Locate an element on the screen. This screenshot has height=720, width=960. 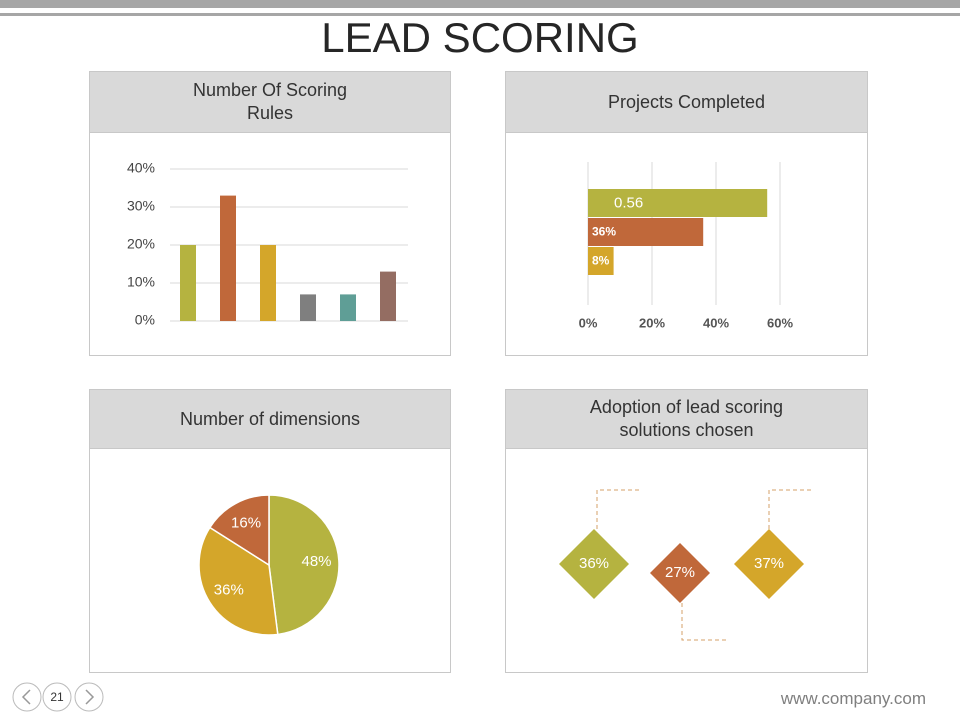
panel-title: Number of dimensions is located at coordinates (270, 418).